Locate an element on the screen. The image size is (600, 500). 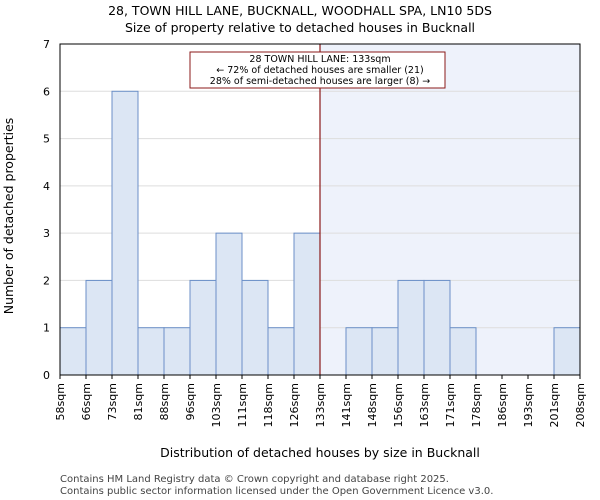
x-tick-label: 88sqm is located at coordinates (164, 401).